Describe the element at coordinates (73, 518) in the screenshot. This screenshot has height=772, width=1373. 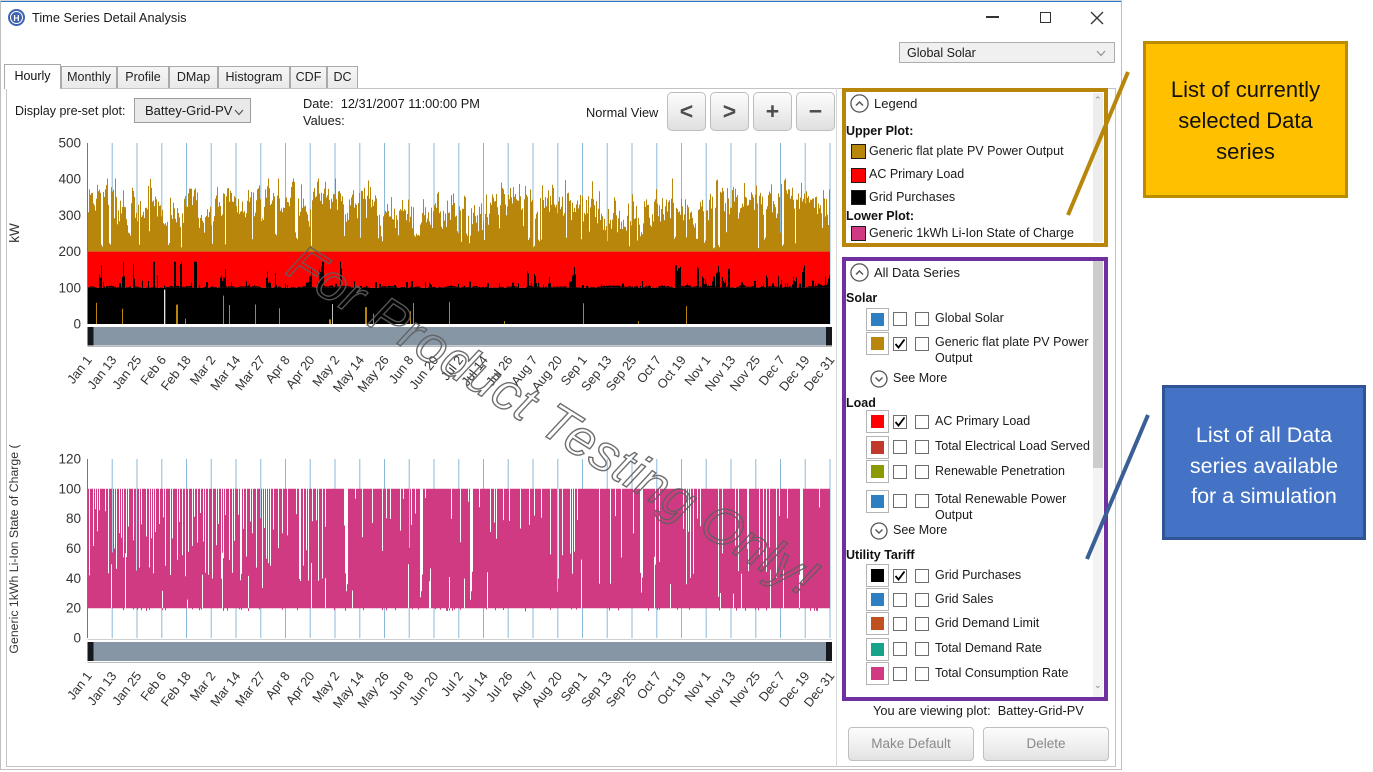
I see `svg-text: 80` at that location.